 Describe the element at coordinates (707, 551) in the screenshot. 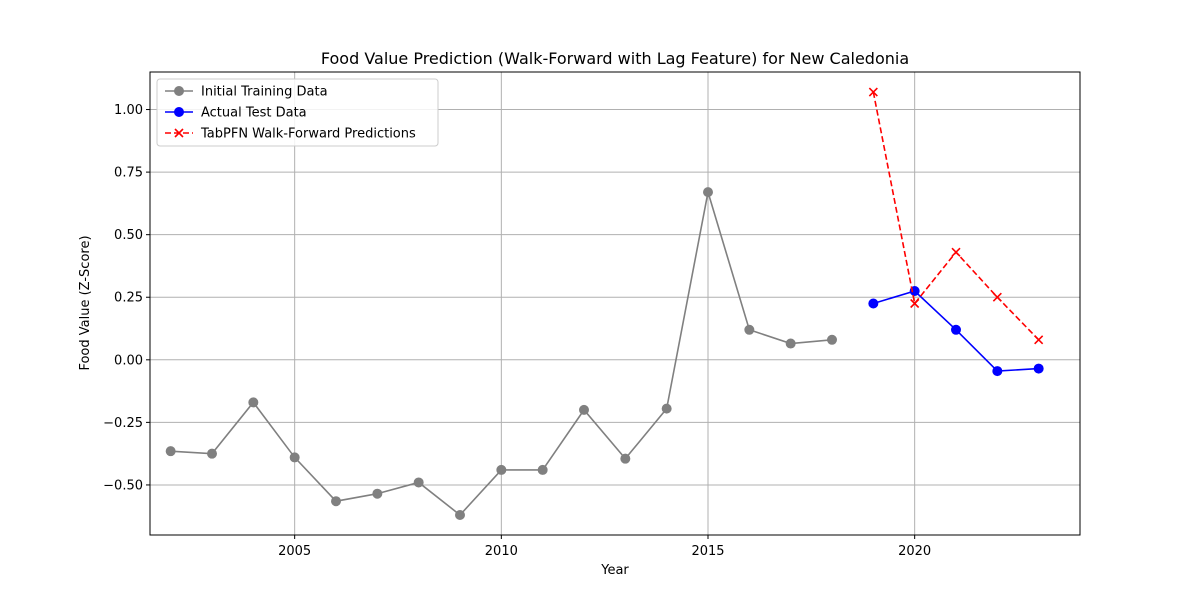

I see `x-tick-label: 2015` at that location.